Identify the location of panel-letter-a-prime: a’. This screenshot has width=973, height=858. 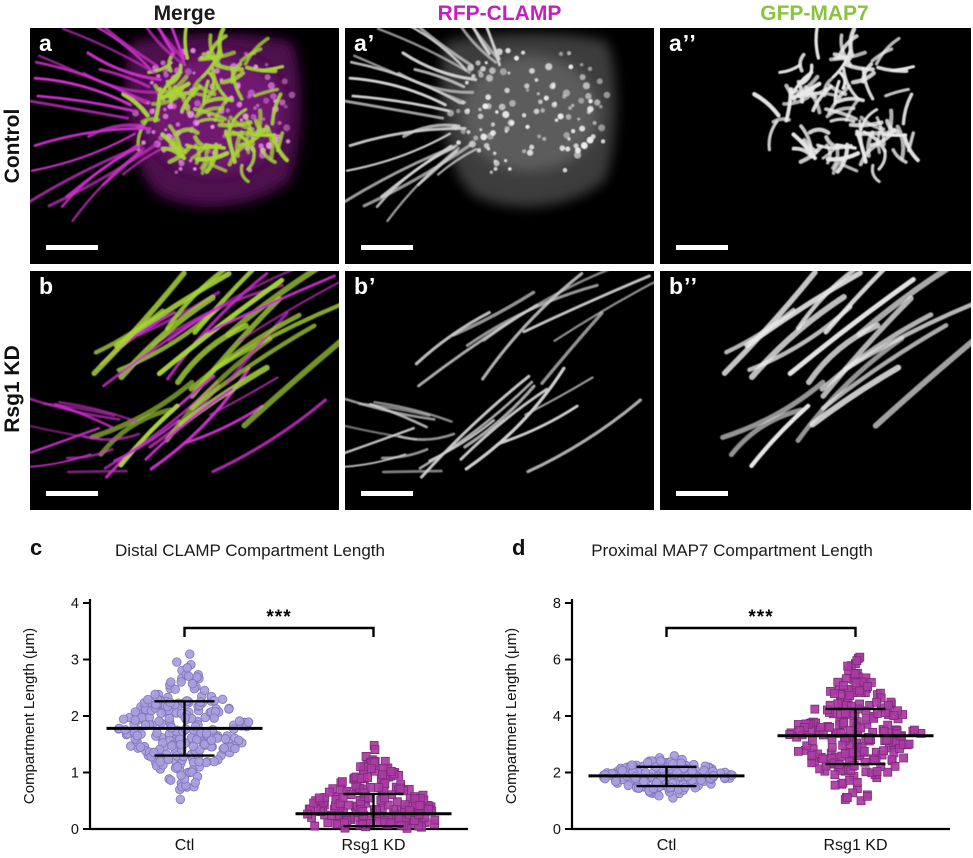
(365, 43).